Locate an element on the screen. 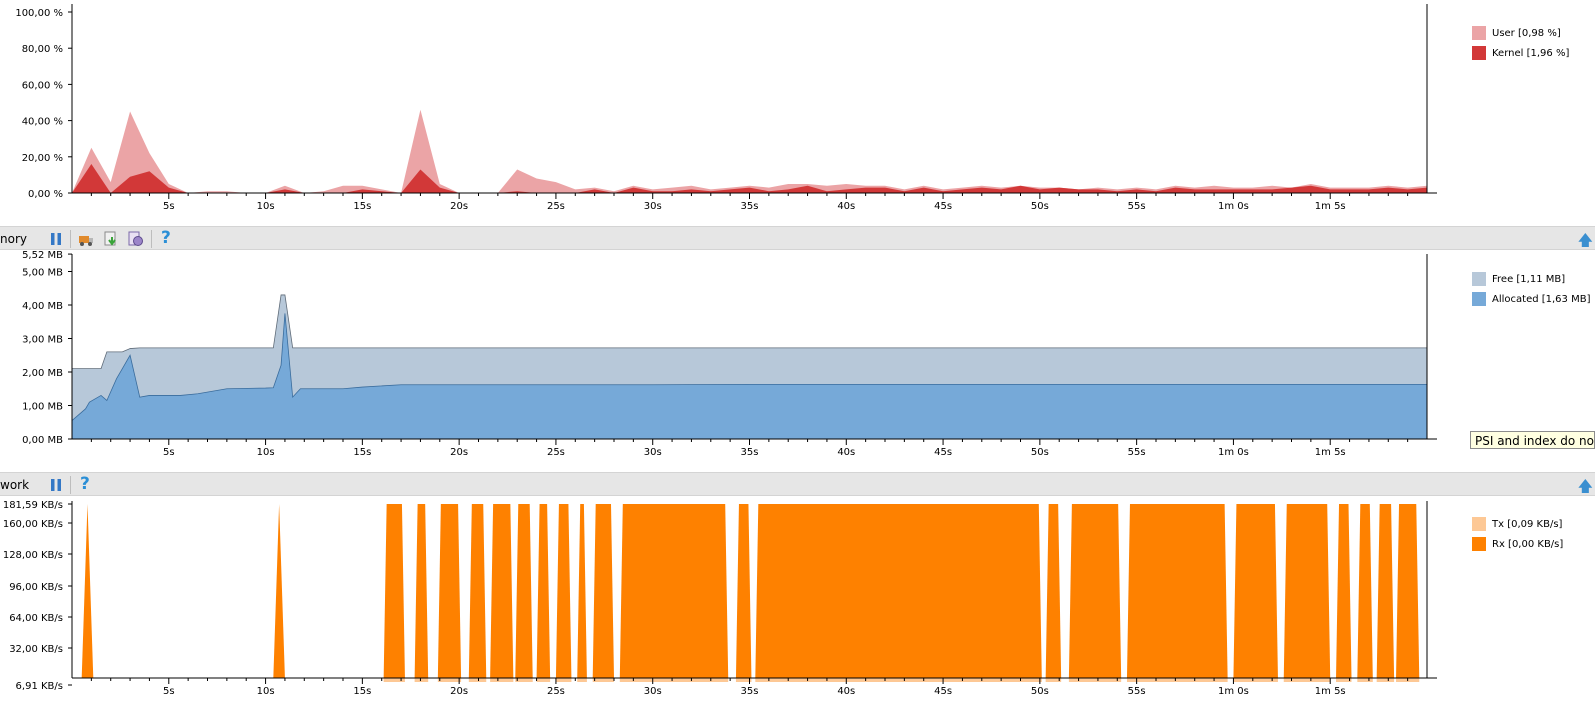  y-tick-label: 5,52 MB is located at coordinates (42, 255).